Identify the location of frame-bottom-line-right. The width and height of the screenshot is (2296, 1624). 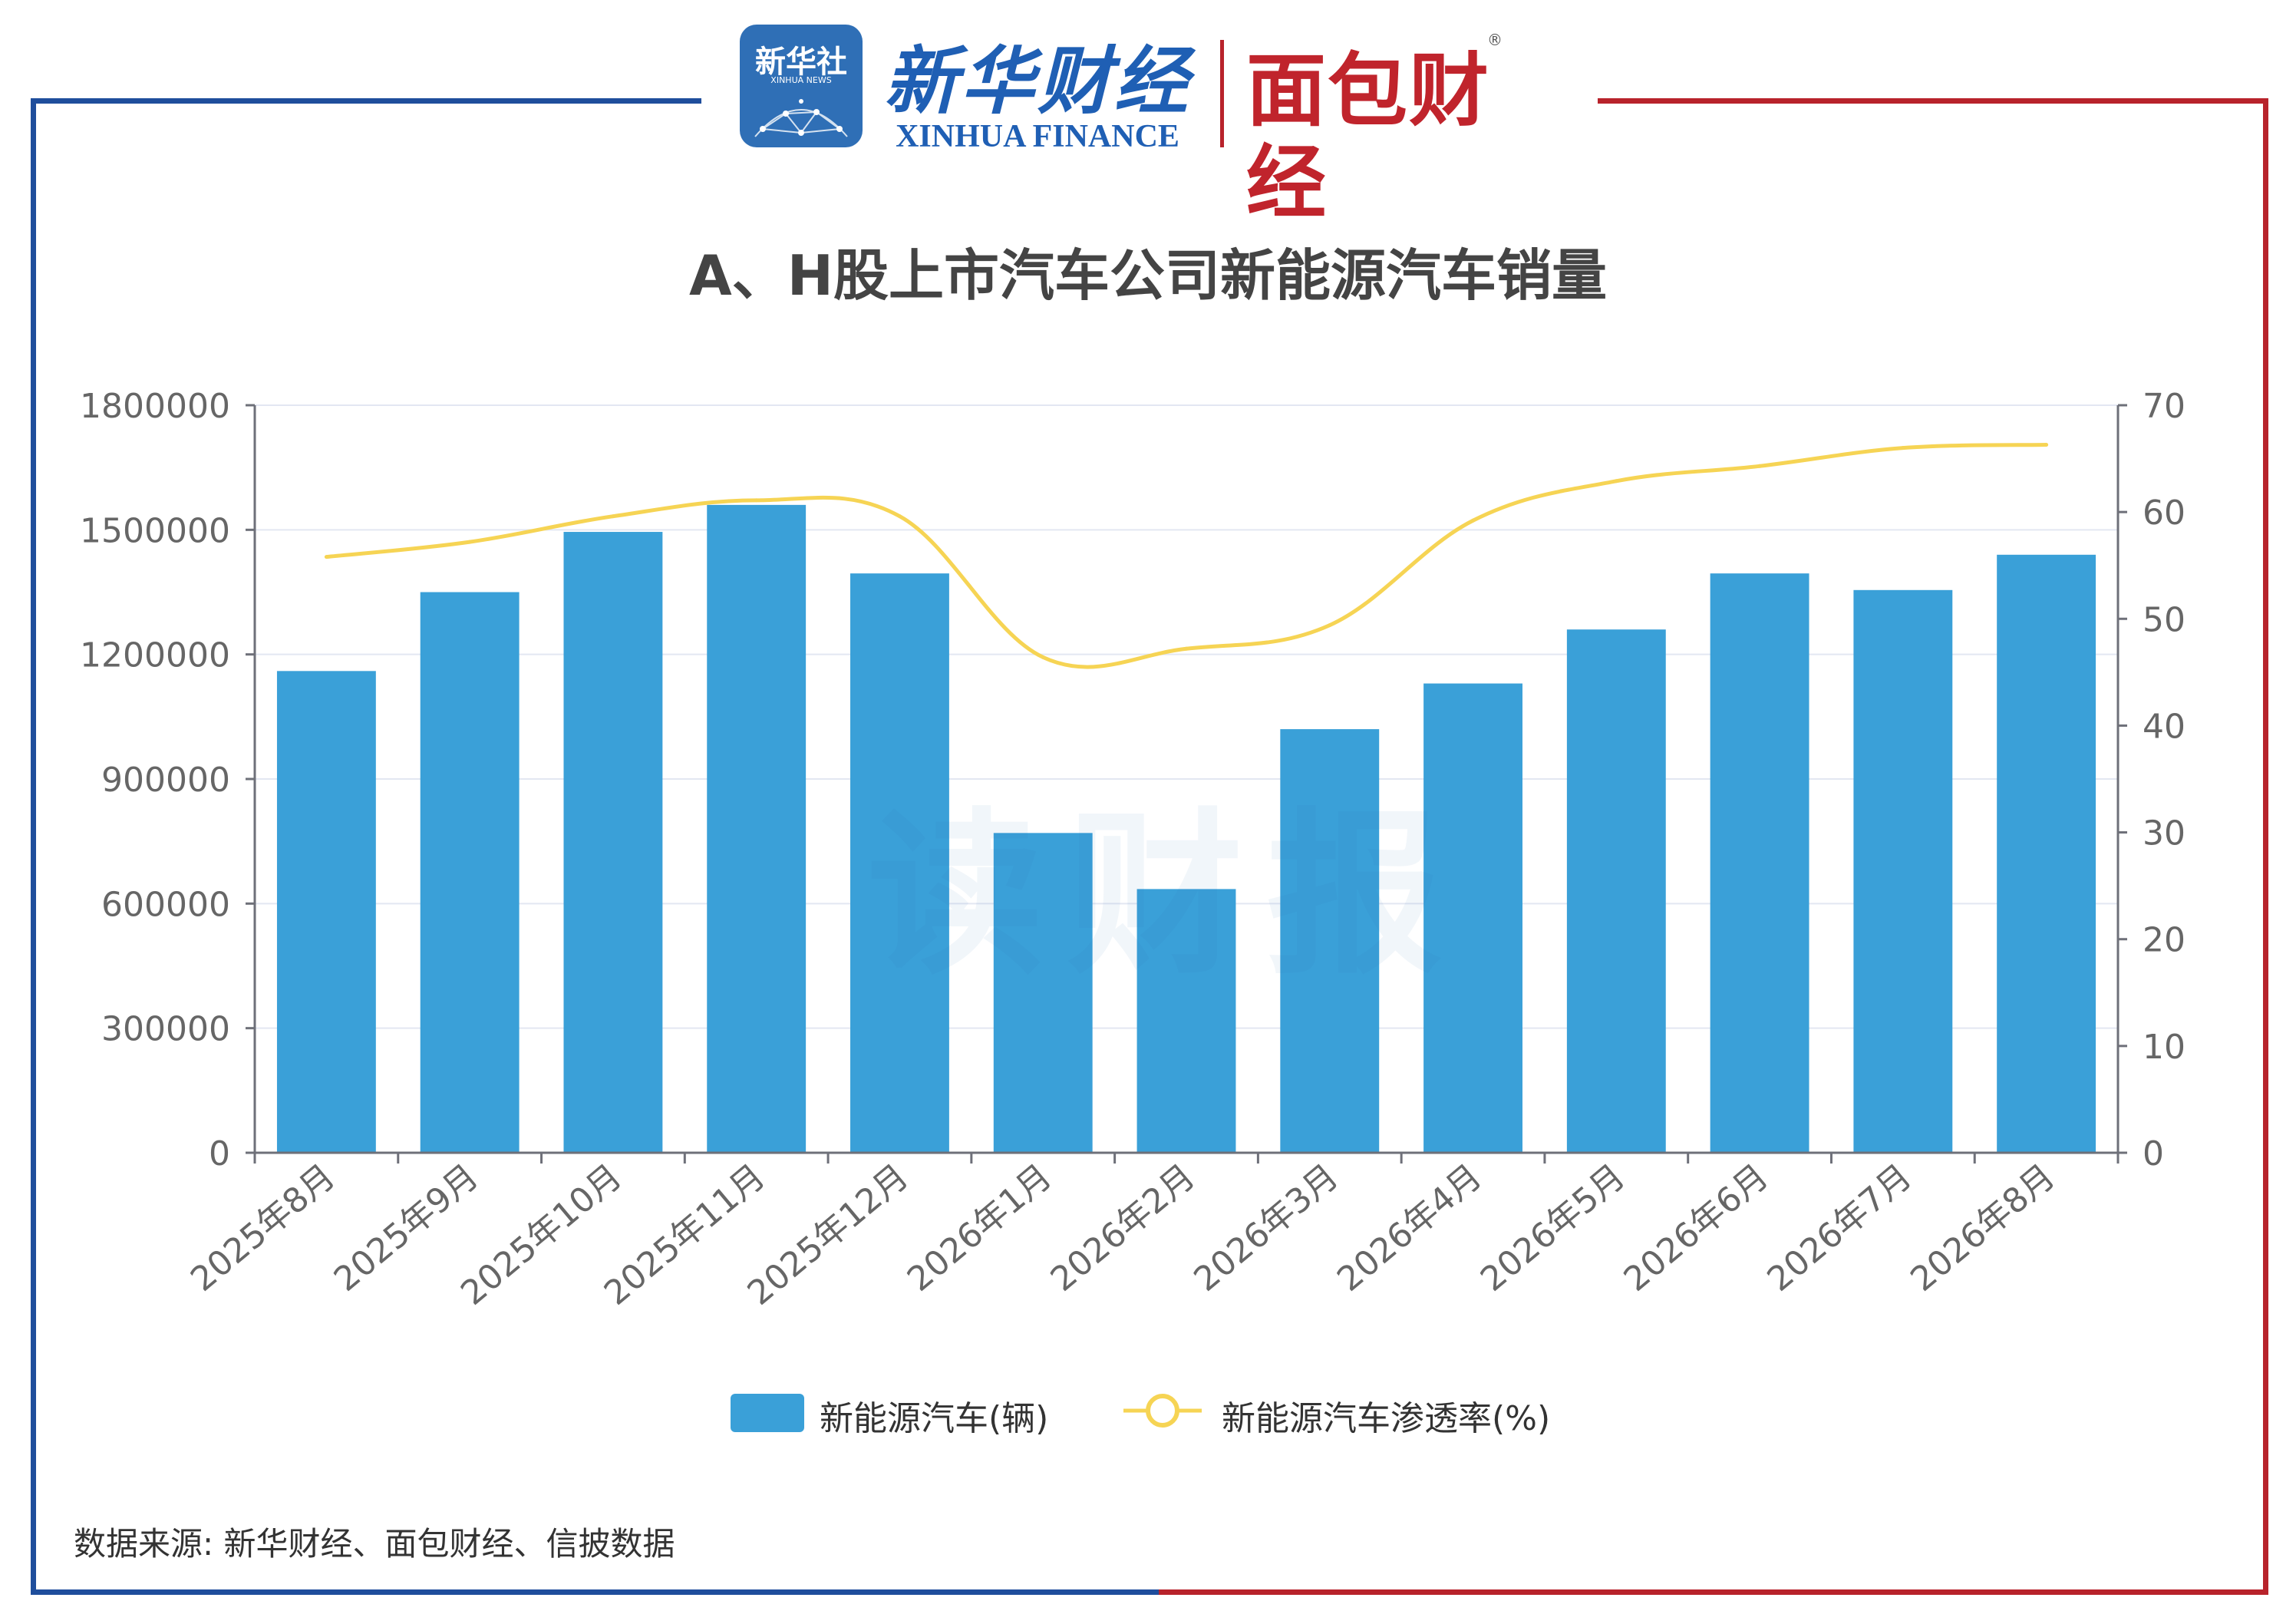
(1713, 1592).